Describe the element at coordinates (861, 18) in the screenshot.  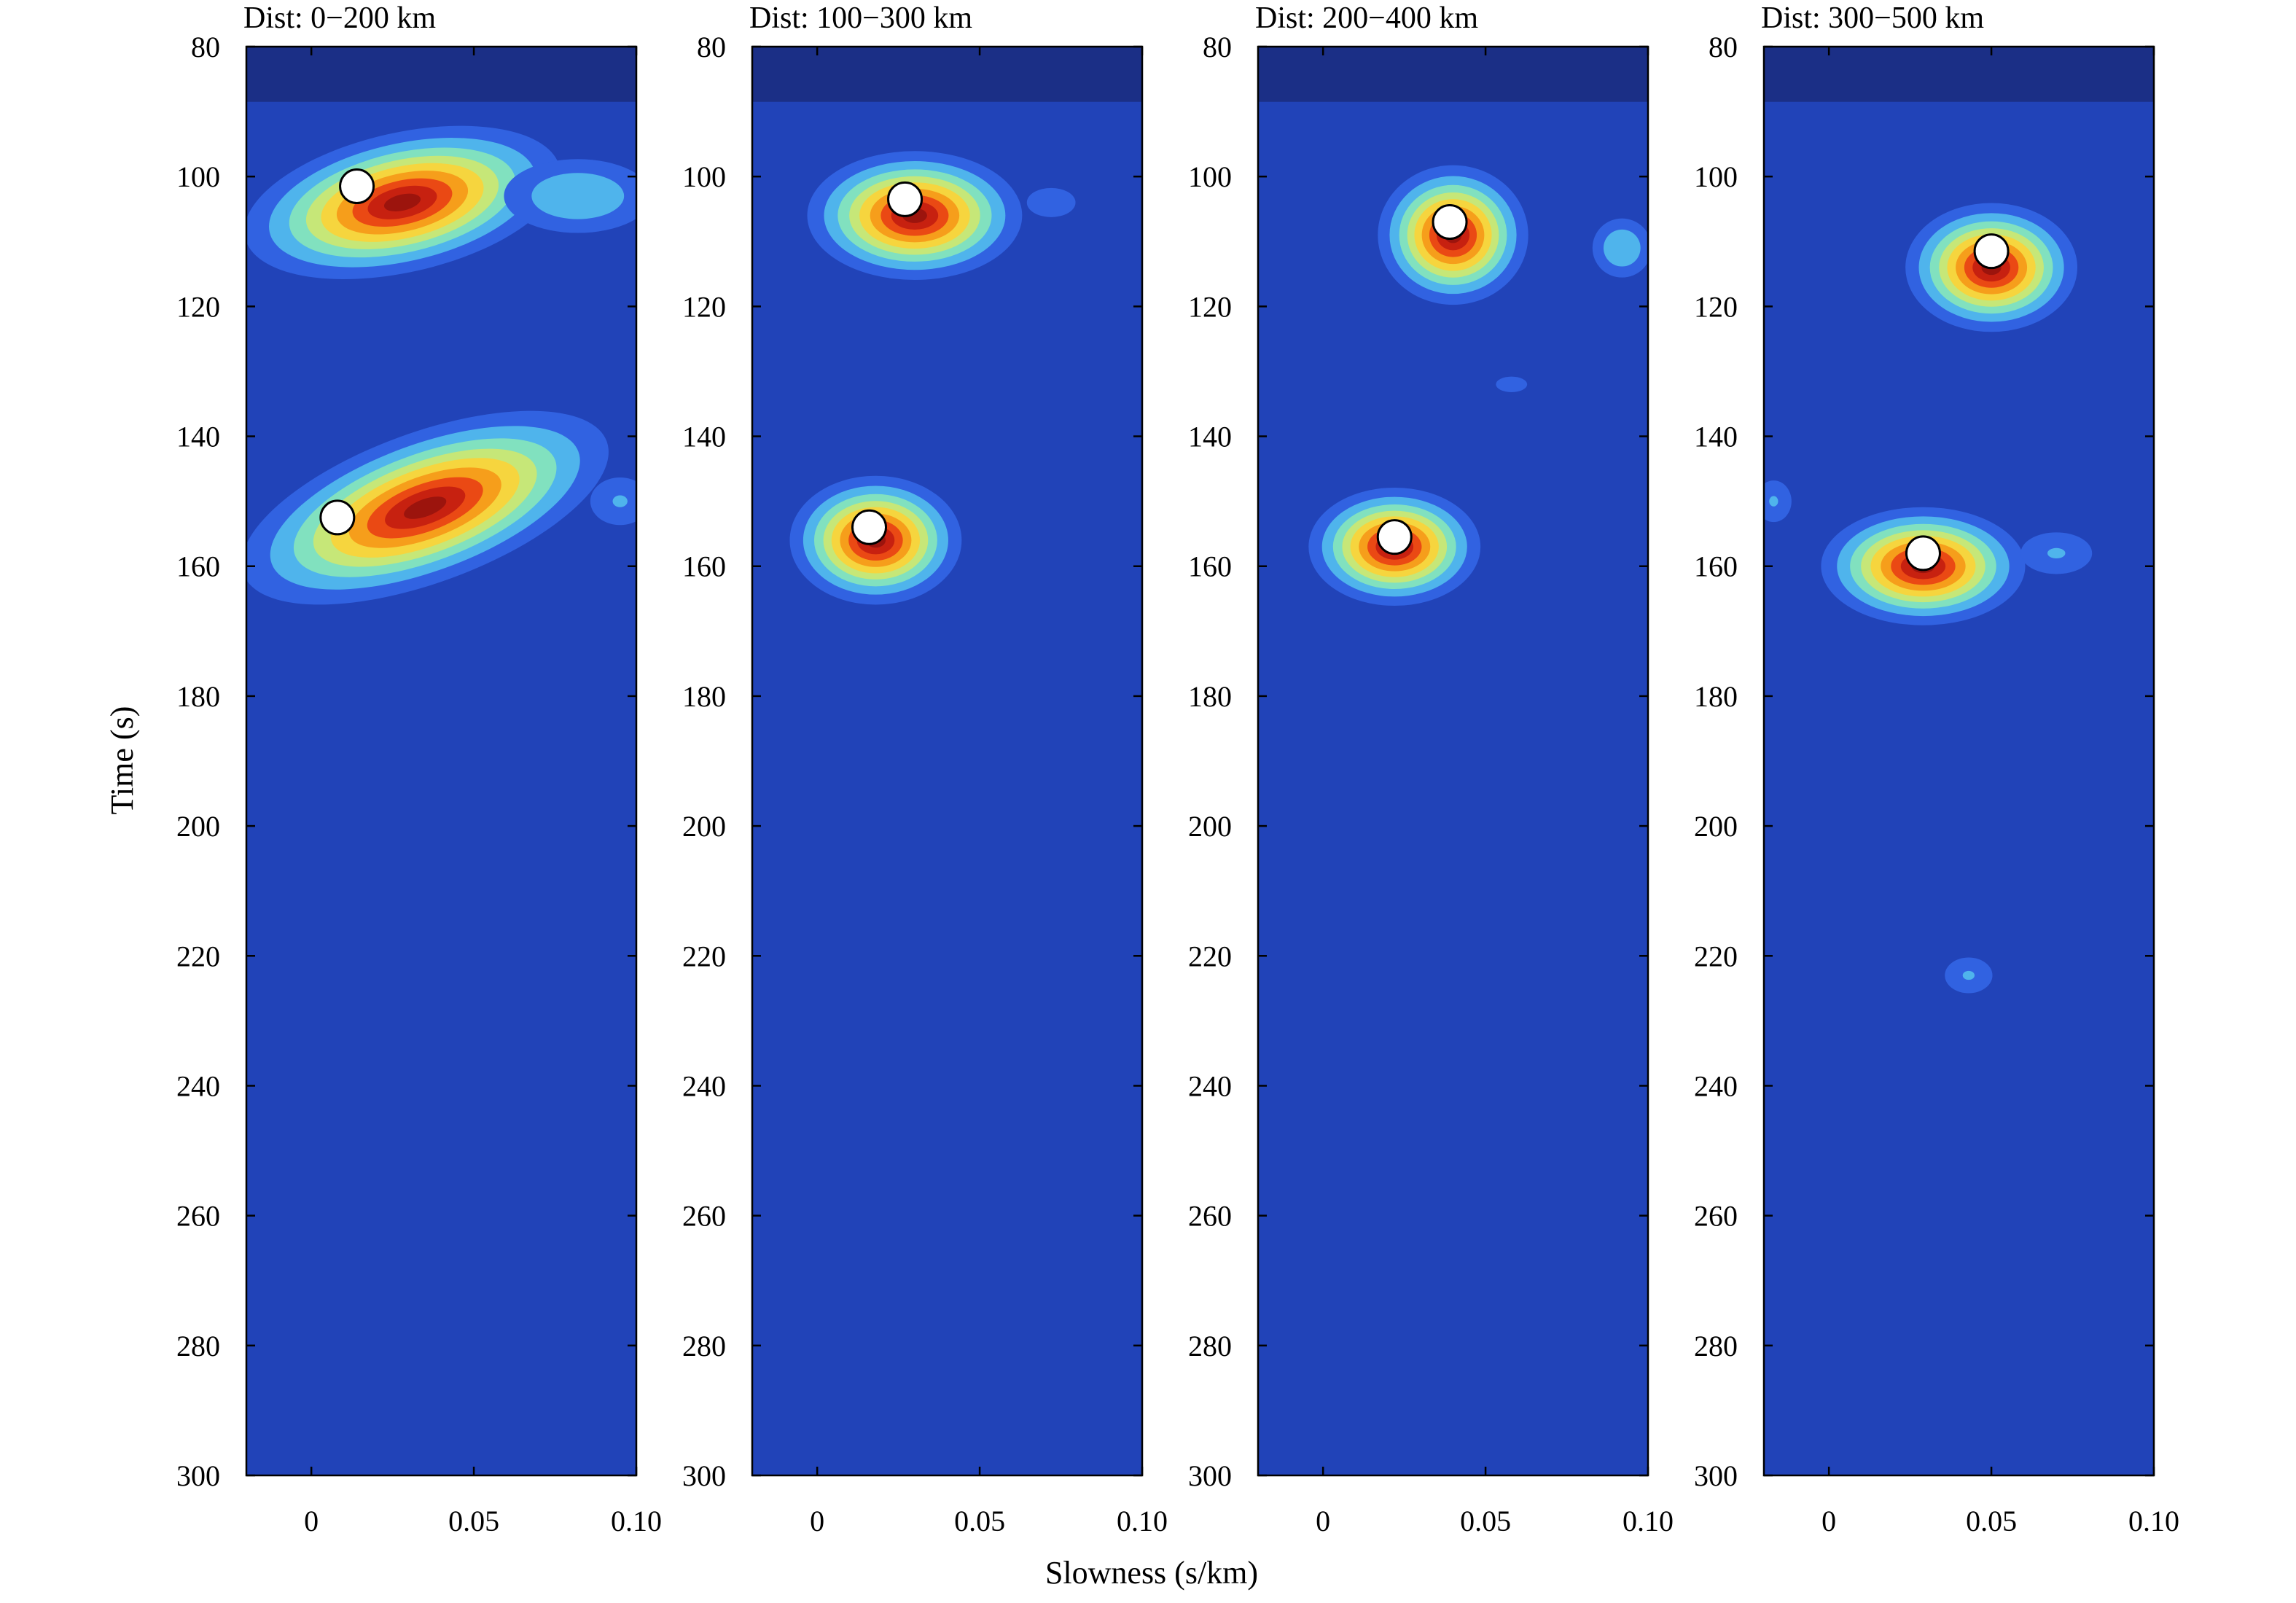
I see `panel-title: Dist: 100−300 km` at that location.